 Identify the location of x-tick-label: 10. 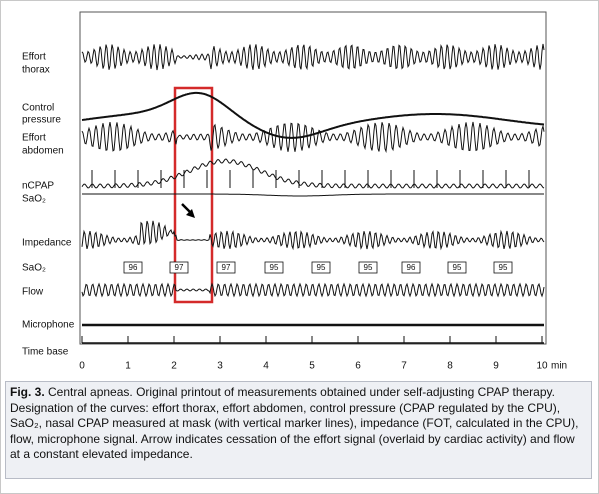
(542, 366).